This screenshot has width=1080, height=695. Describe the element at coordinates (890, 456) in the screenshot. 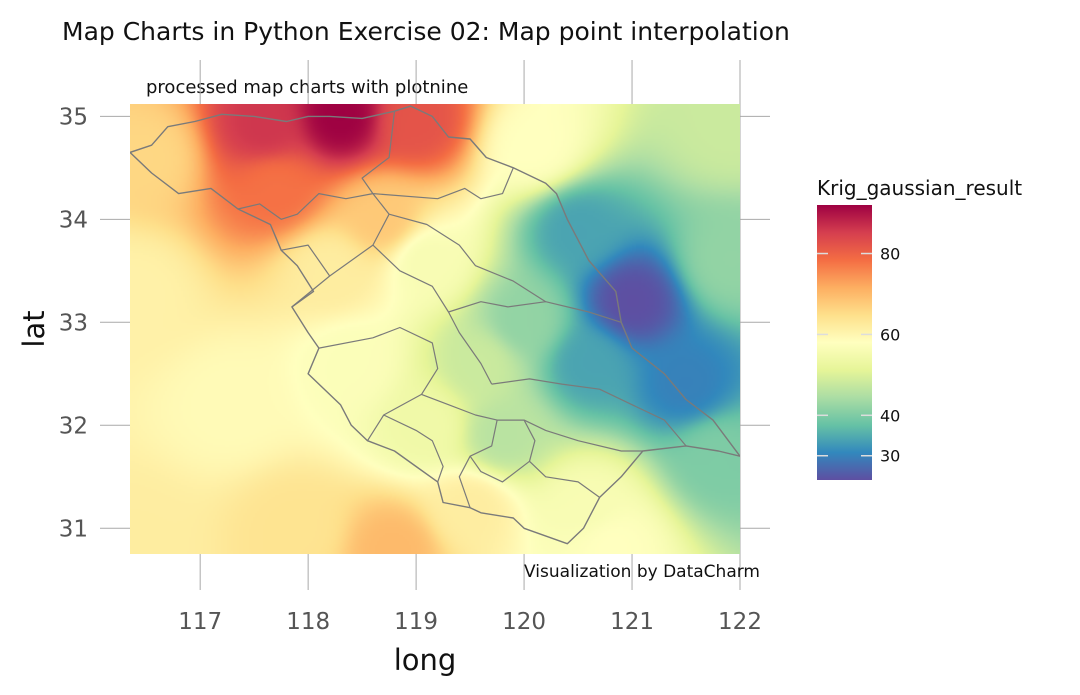

I see `legend-tick-label: 30` at that location.